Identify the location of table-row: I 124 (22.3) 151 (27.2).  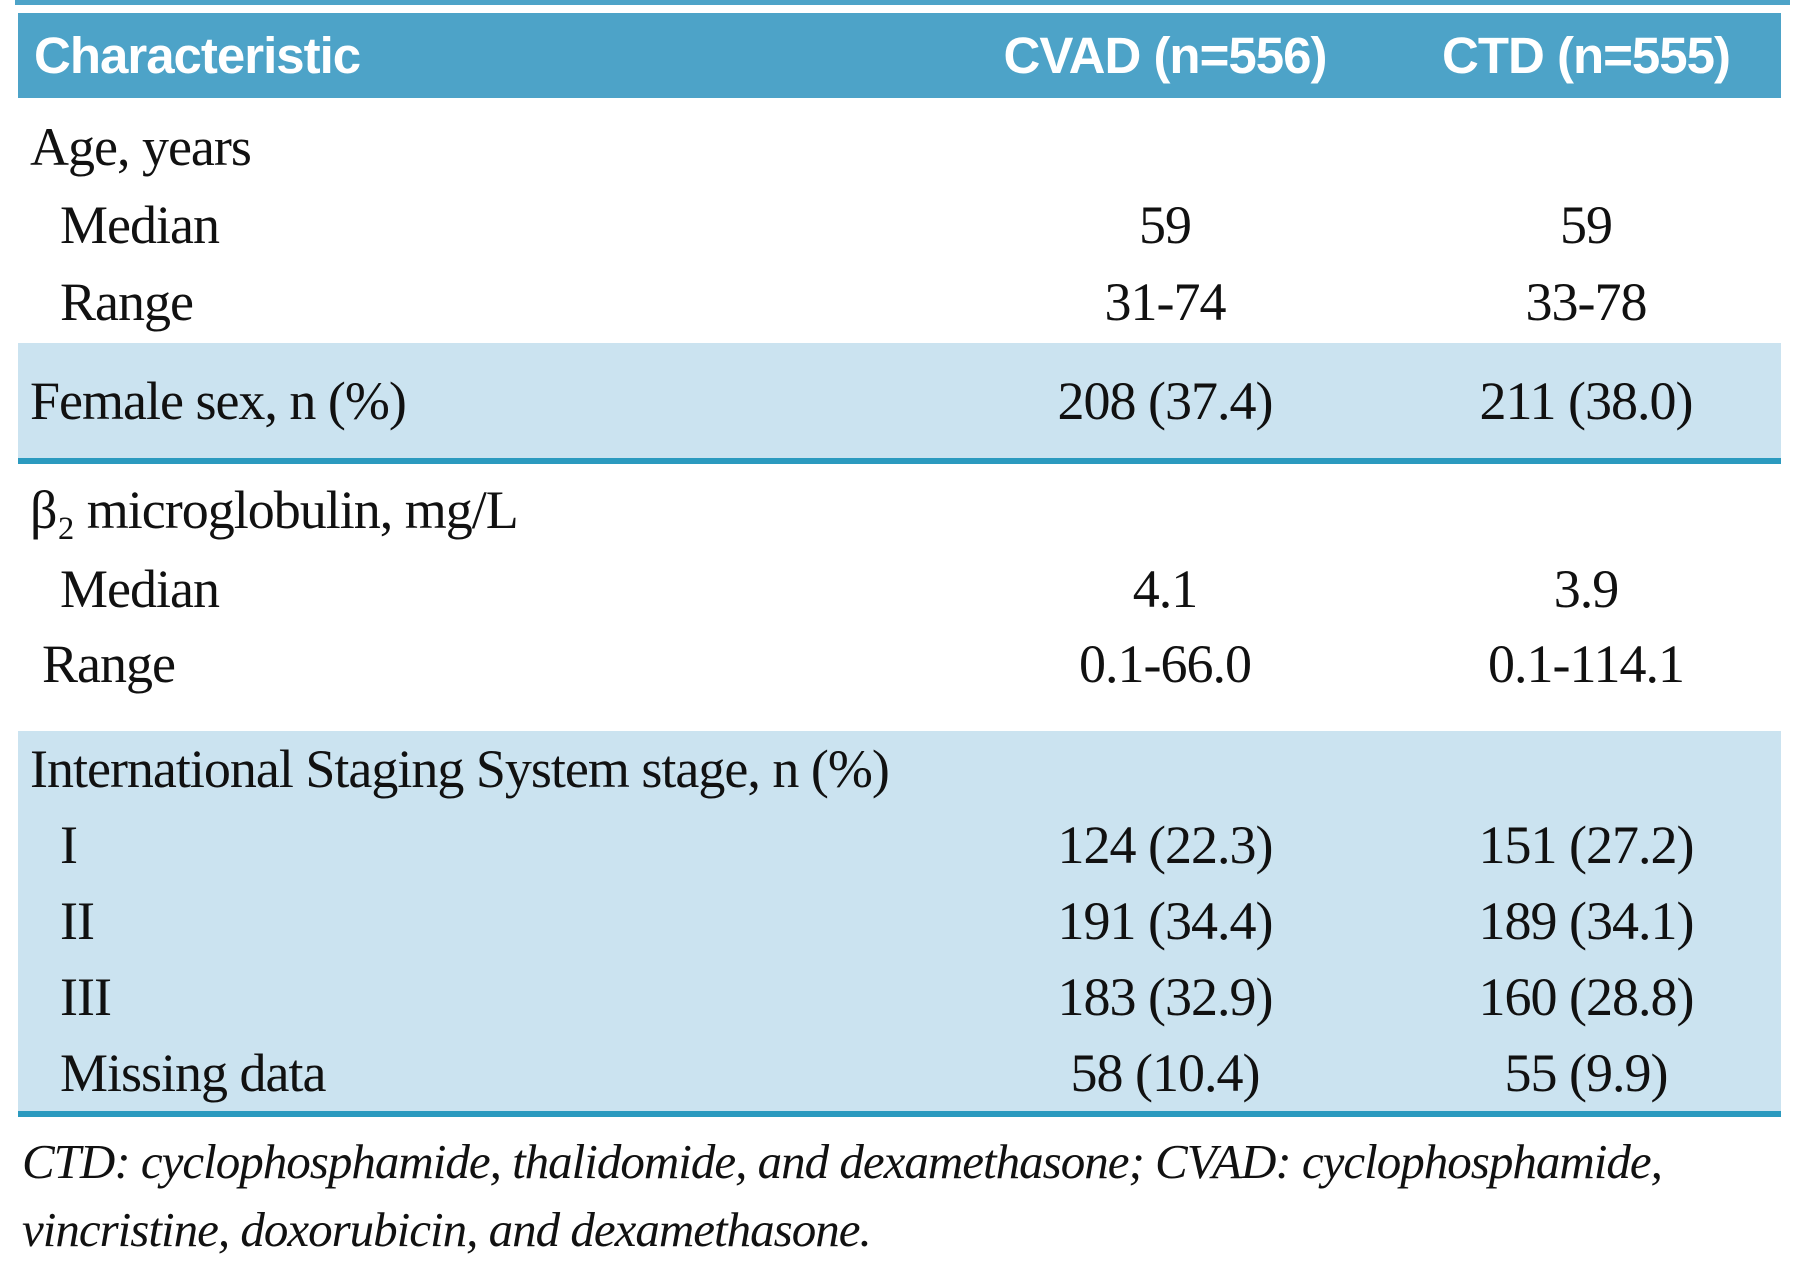
(899, 845).